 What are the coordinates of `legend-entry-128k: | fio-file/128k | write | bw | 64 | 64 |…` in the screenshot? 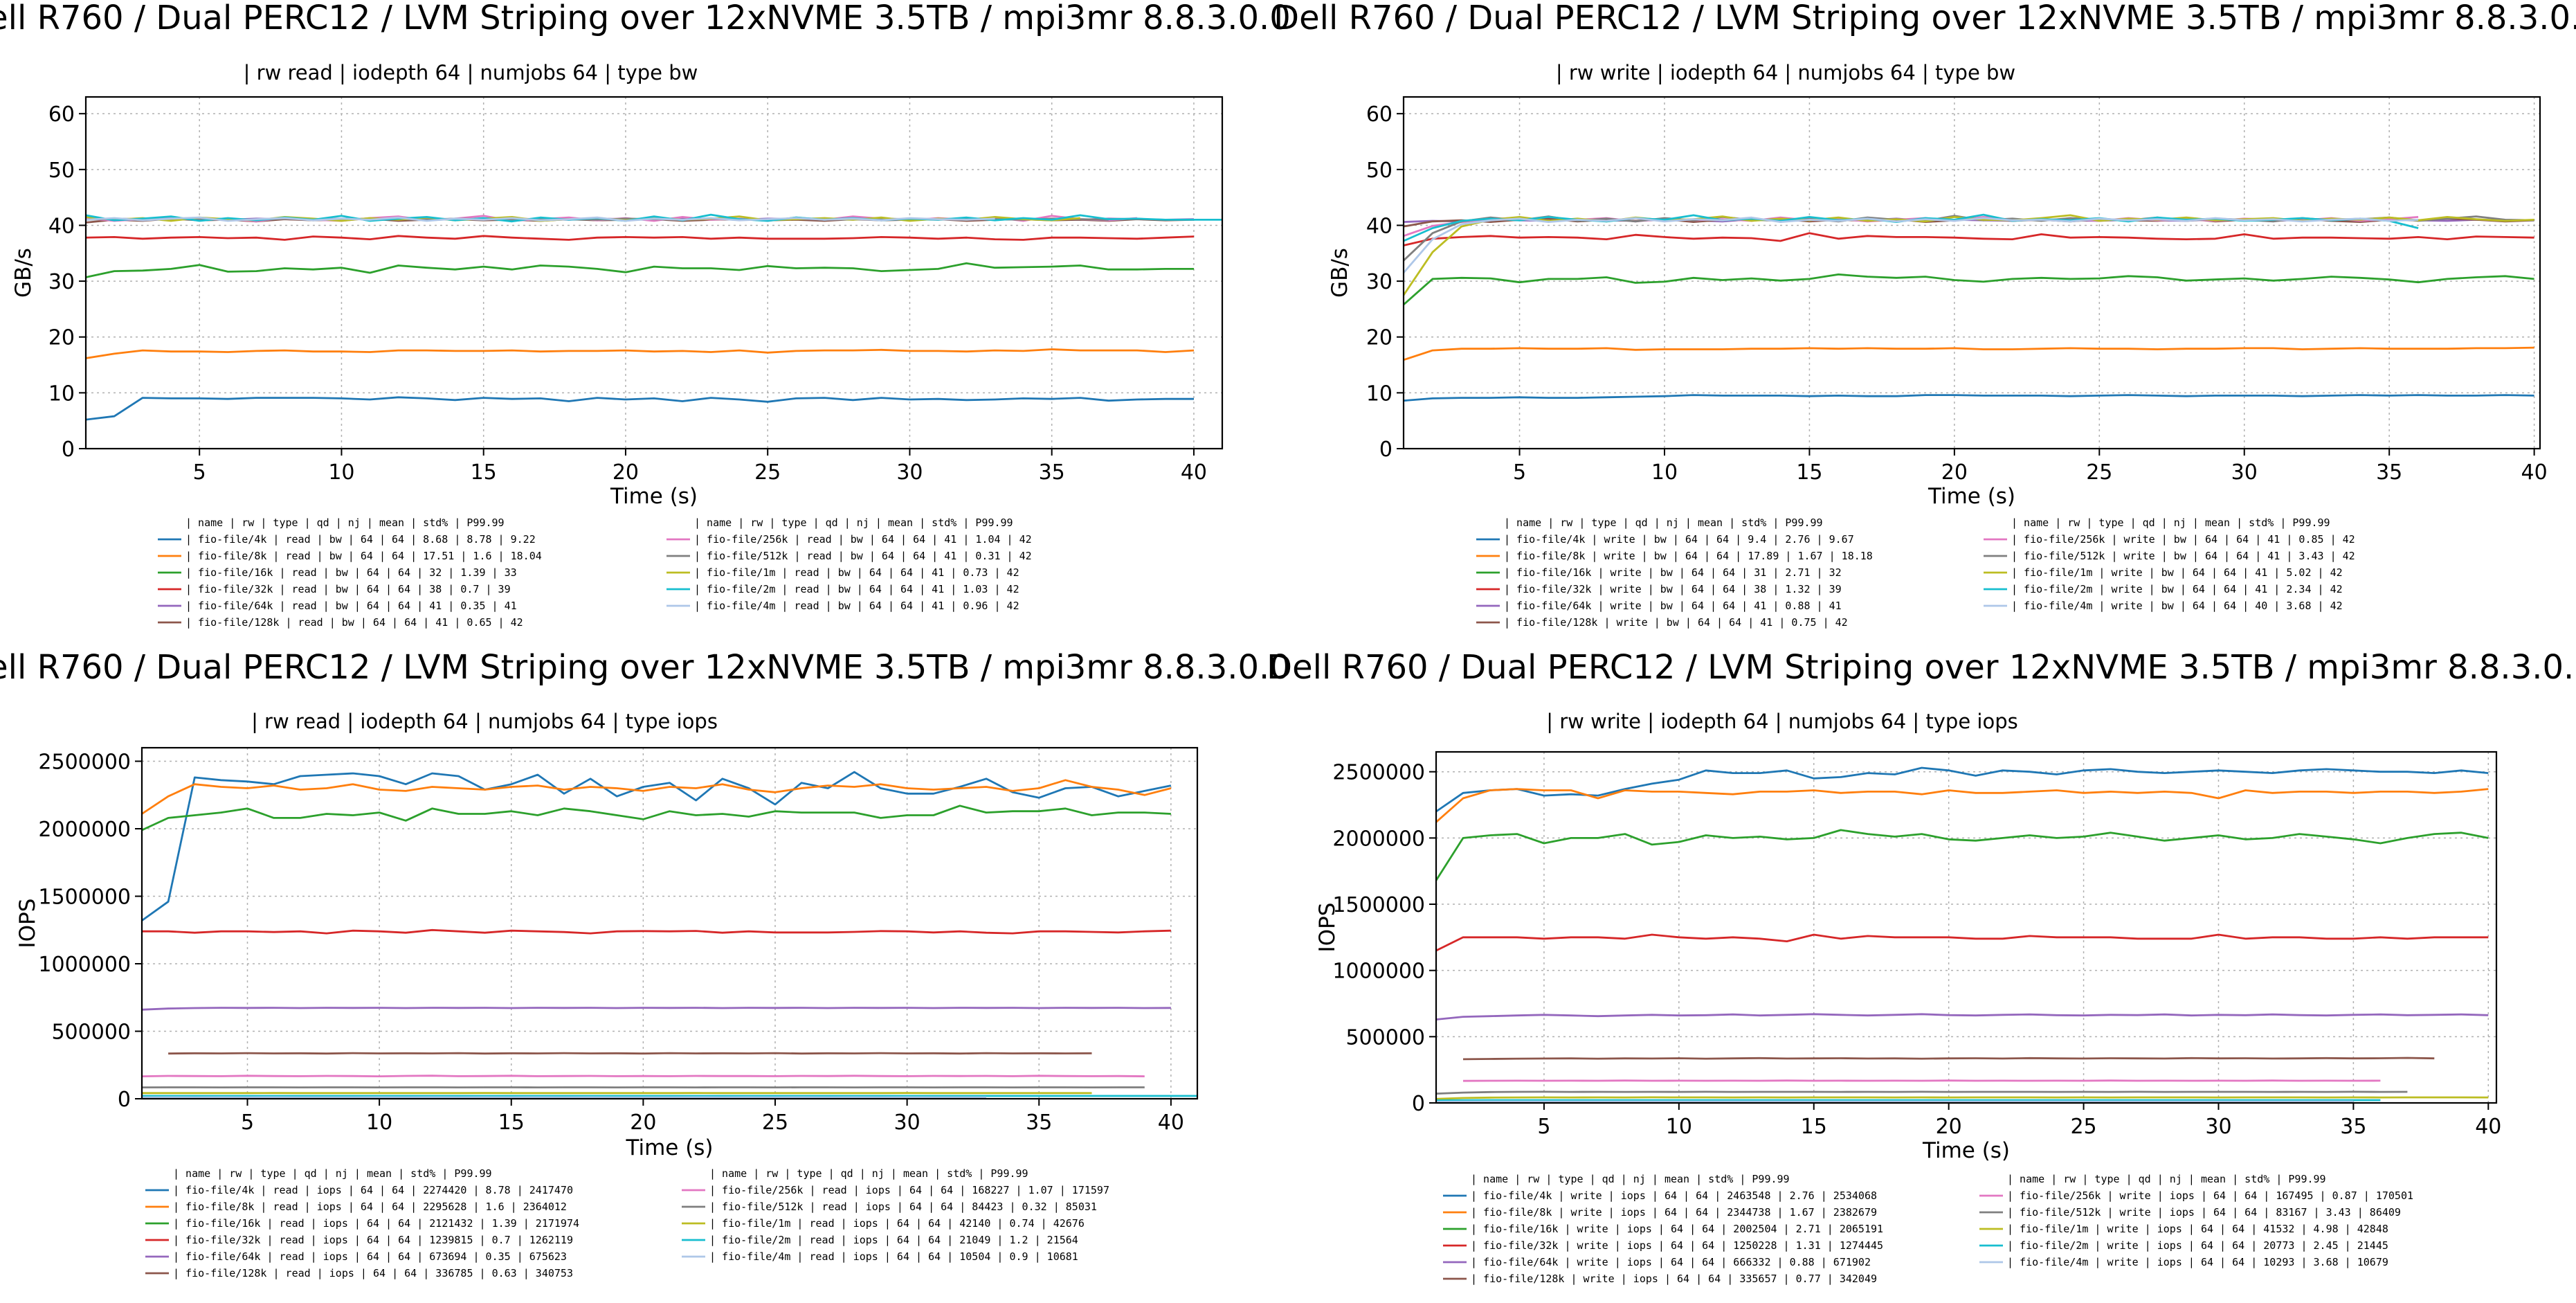 It's located at (1676, 622).